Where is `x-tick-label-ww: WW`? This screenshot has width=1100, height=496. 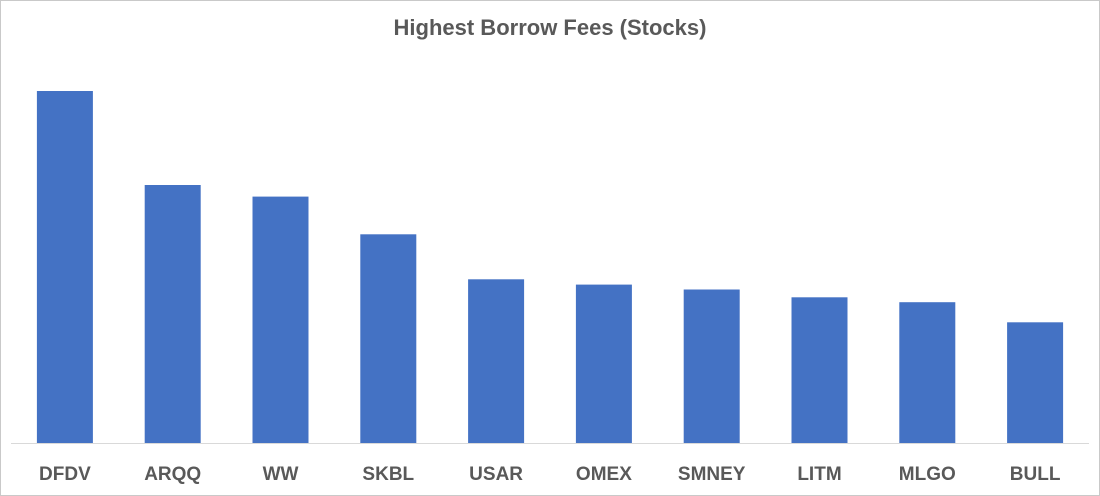 x-tick-label-ww: WW is located at coordinates (281, 474).